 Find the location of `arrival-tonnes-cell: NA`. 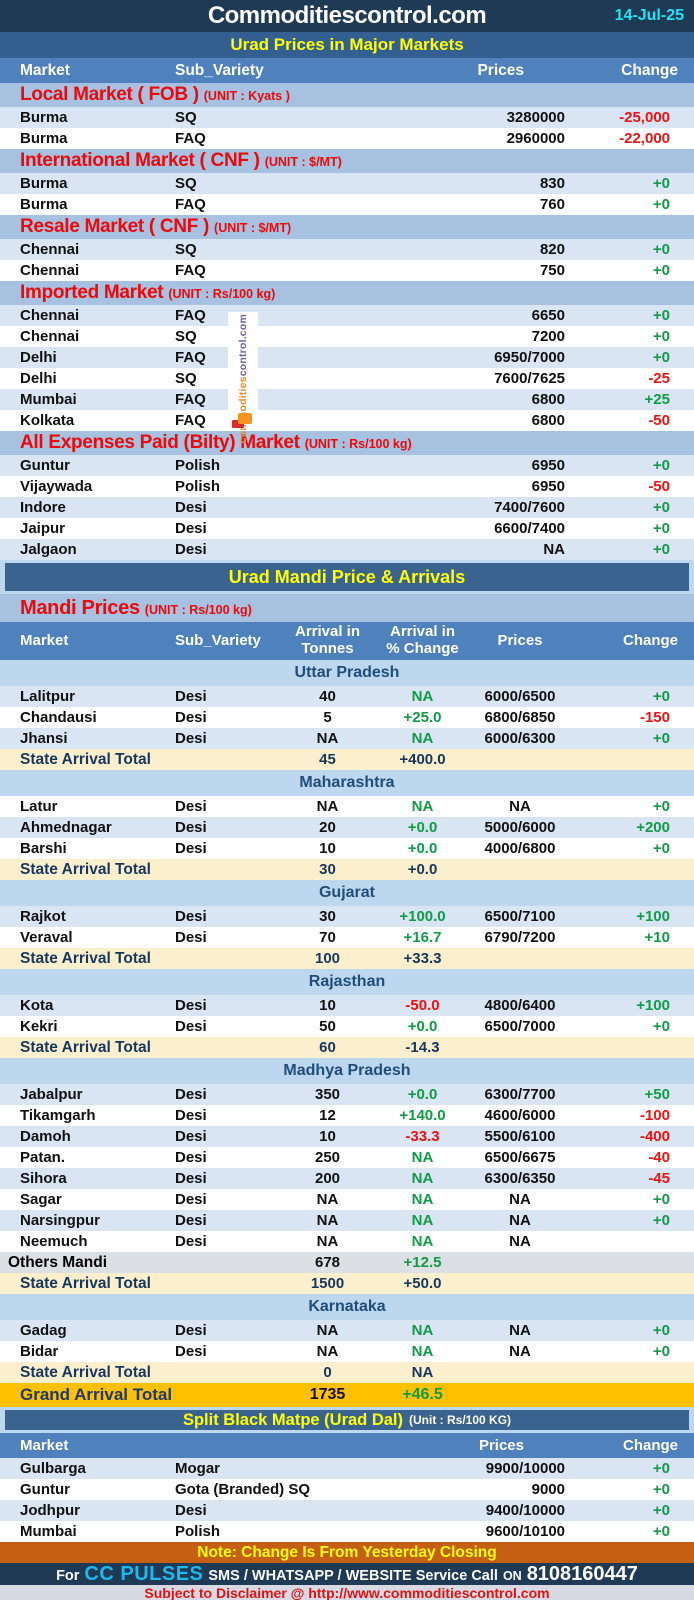

arrival-tonnes-cell: NA is located at coordinates (327, 738).